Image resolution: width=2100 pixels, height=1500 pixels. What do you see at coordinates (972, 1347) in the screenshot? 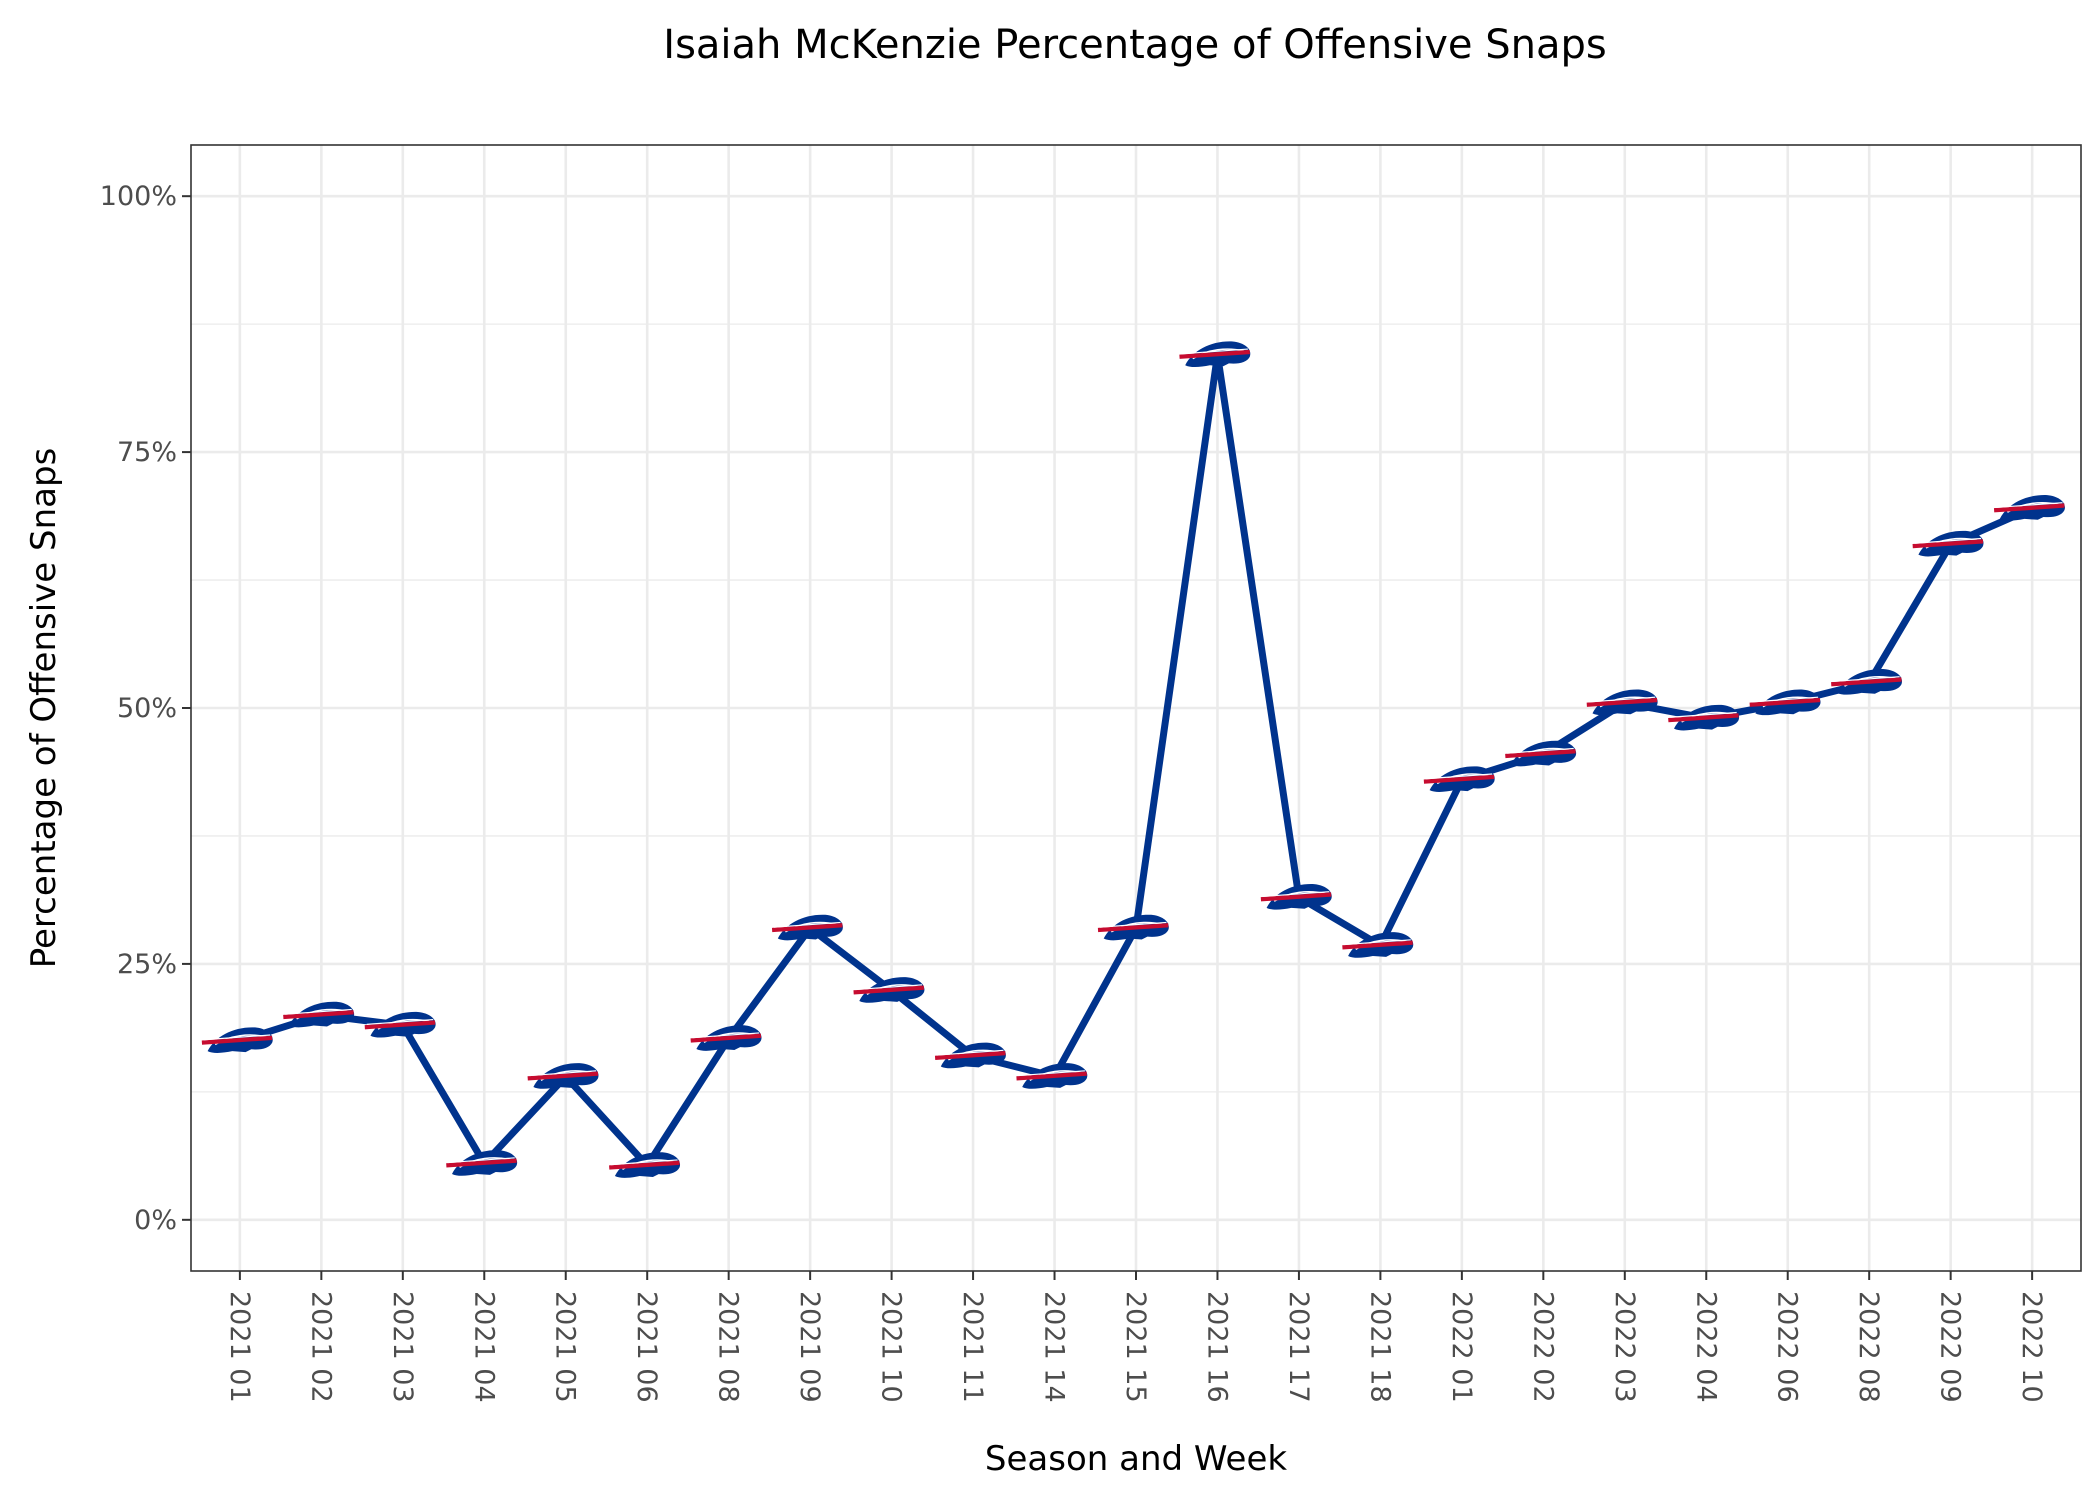
I see `x-tick-label: 2021 11` at bounding box center [972, 1347].